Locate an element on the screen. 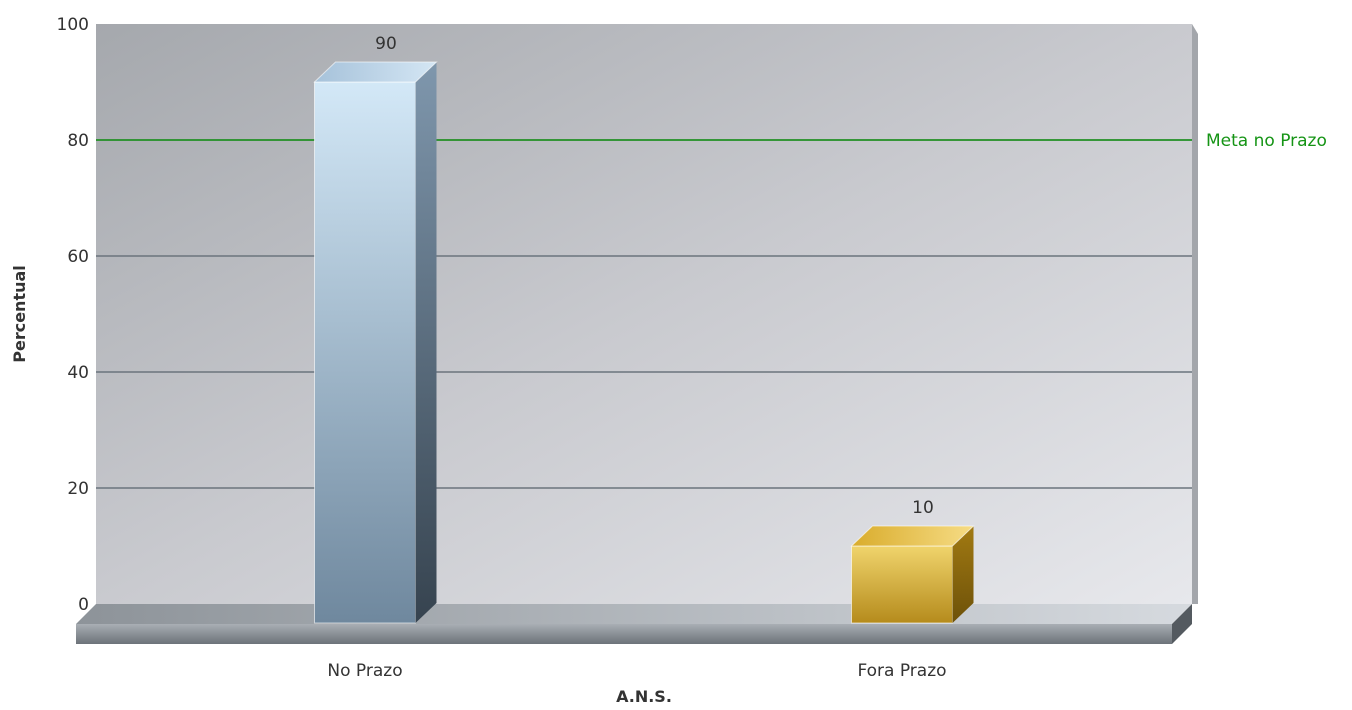 The width and height of the screenshot is (1352, 710). x-axis-title: A.N.S. is located at coordinates (644, 696).